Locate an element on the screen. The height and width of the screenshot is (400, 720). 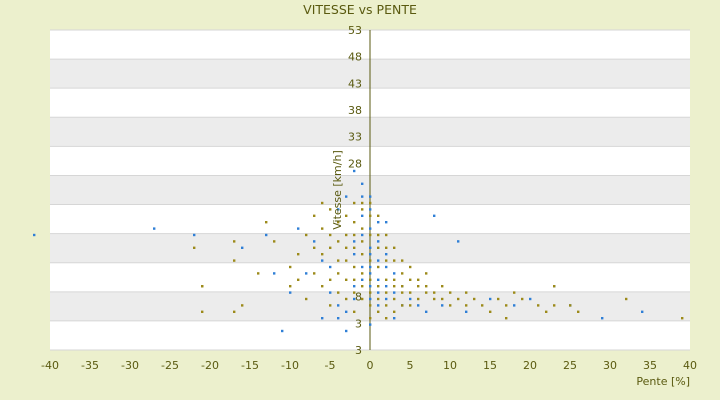
y-tick-label: 43 is located at coordinates (355, 83).